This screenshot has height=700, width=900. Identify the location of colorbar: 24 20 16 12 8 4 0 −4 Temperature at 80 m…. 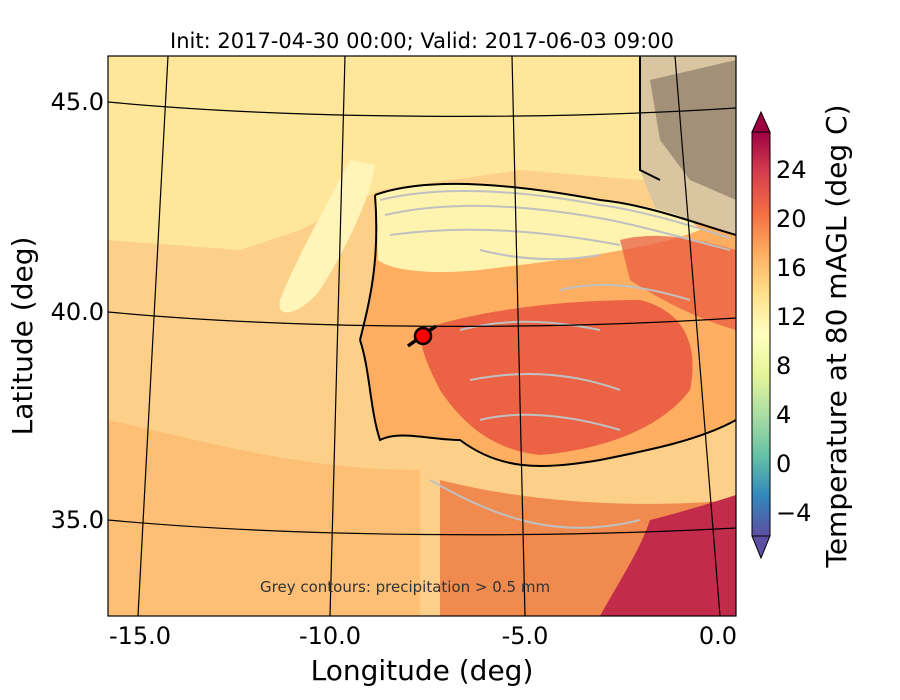
(802, 336).